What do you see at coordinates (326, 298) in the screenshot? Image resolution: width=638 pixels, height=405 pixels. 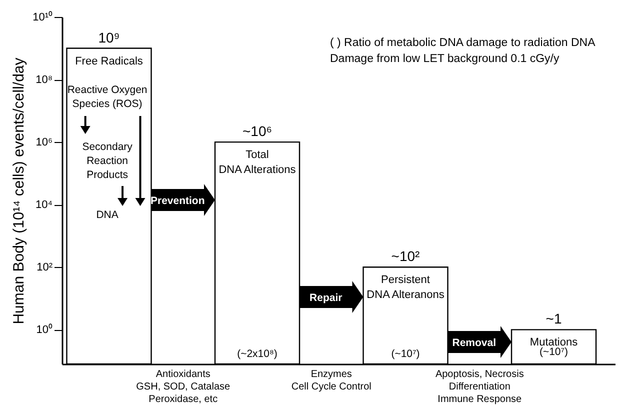 I see `annotation: Repair` at bounding box center [326, 298].